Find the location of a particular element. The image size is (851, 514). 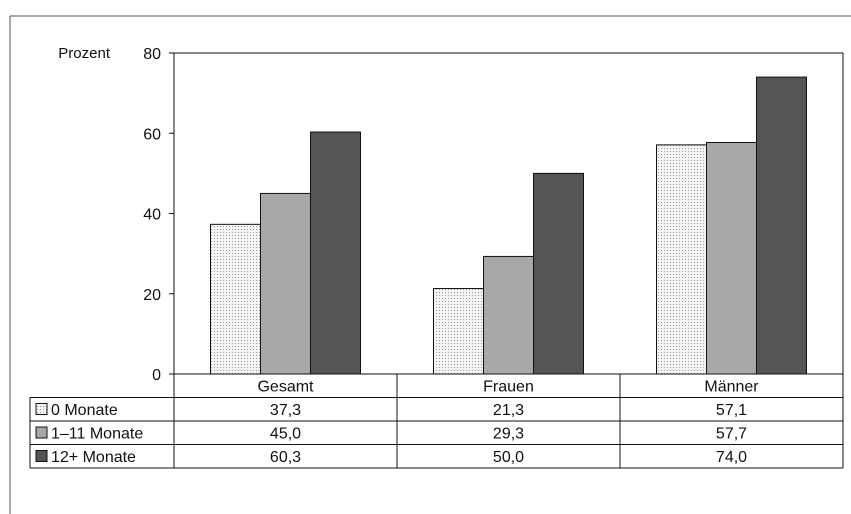

data-label: 60,3 is located at coordinates (285, 457).